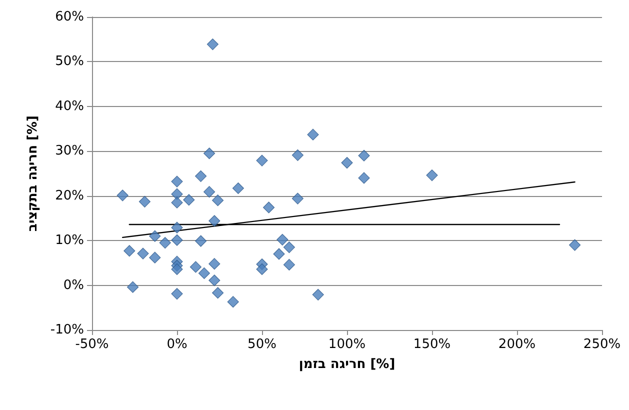 The width and height of the screenshot is (629, 410). What do you see at coordinates (432, 344) in the screenshot?
I see `x-tick-label: 150%` at bounding box center [432, 344].